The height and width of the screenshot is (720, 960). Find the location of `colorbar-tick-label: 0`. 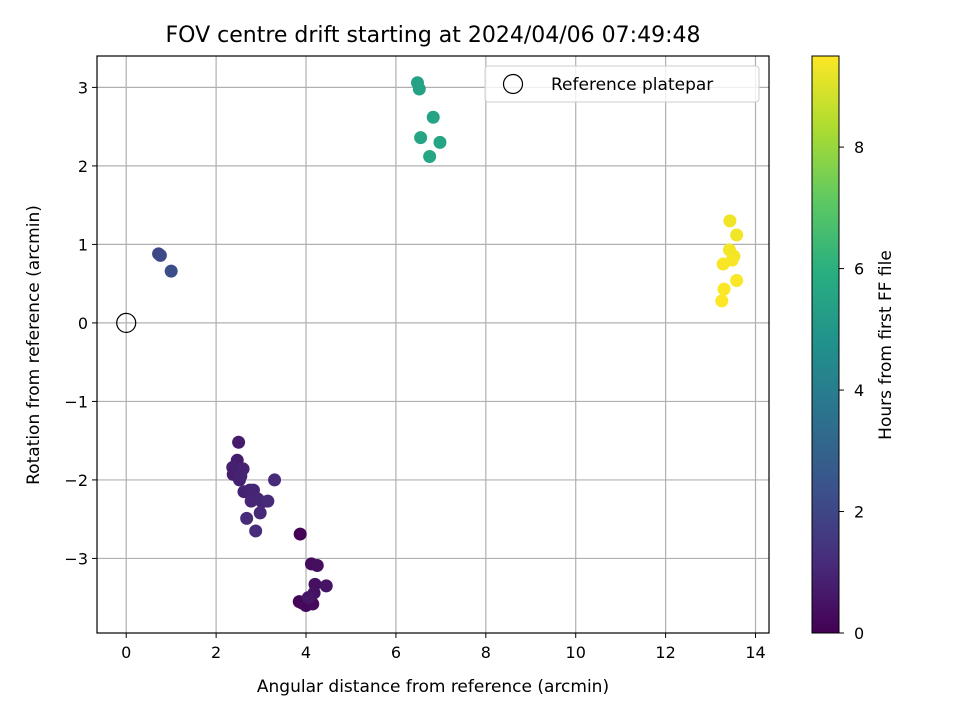

colorbar-tick-label: 0 is located at coordinates (859, 633).